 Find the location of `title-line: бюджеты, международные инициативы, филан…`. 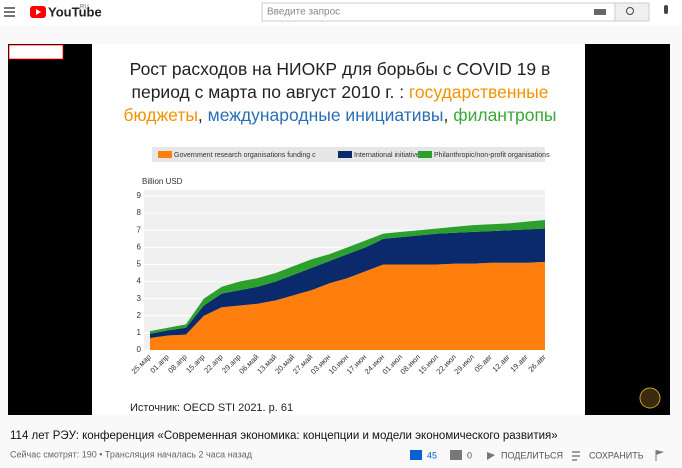

title-line: бюджеты, международные инициативы, филан… is located at coordinates (339, 115).